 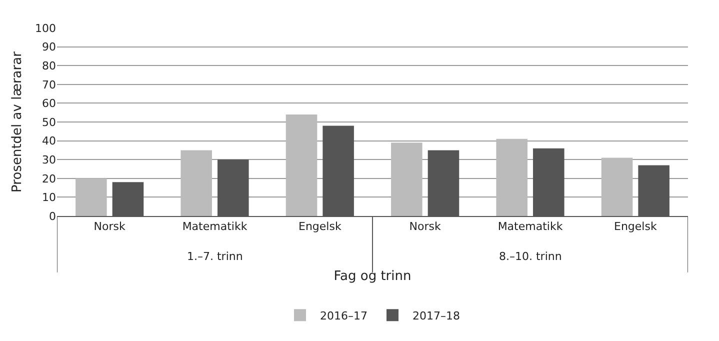 I want to click on y-tick-label: 90, so click(x=49, y=47).